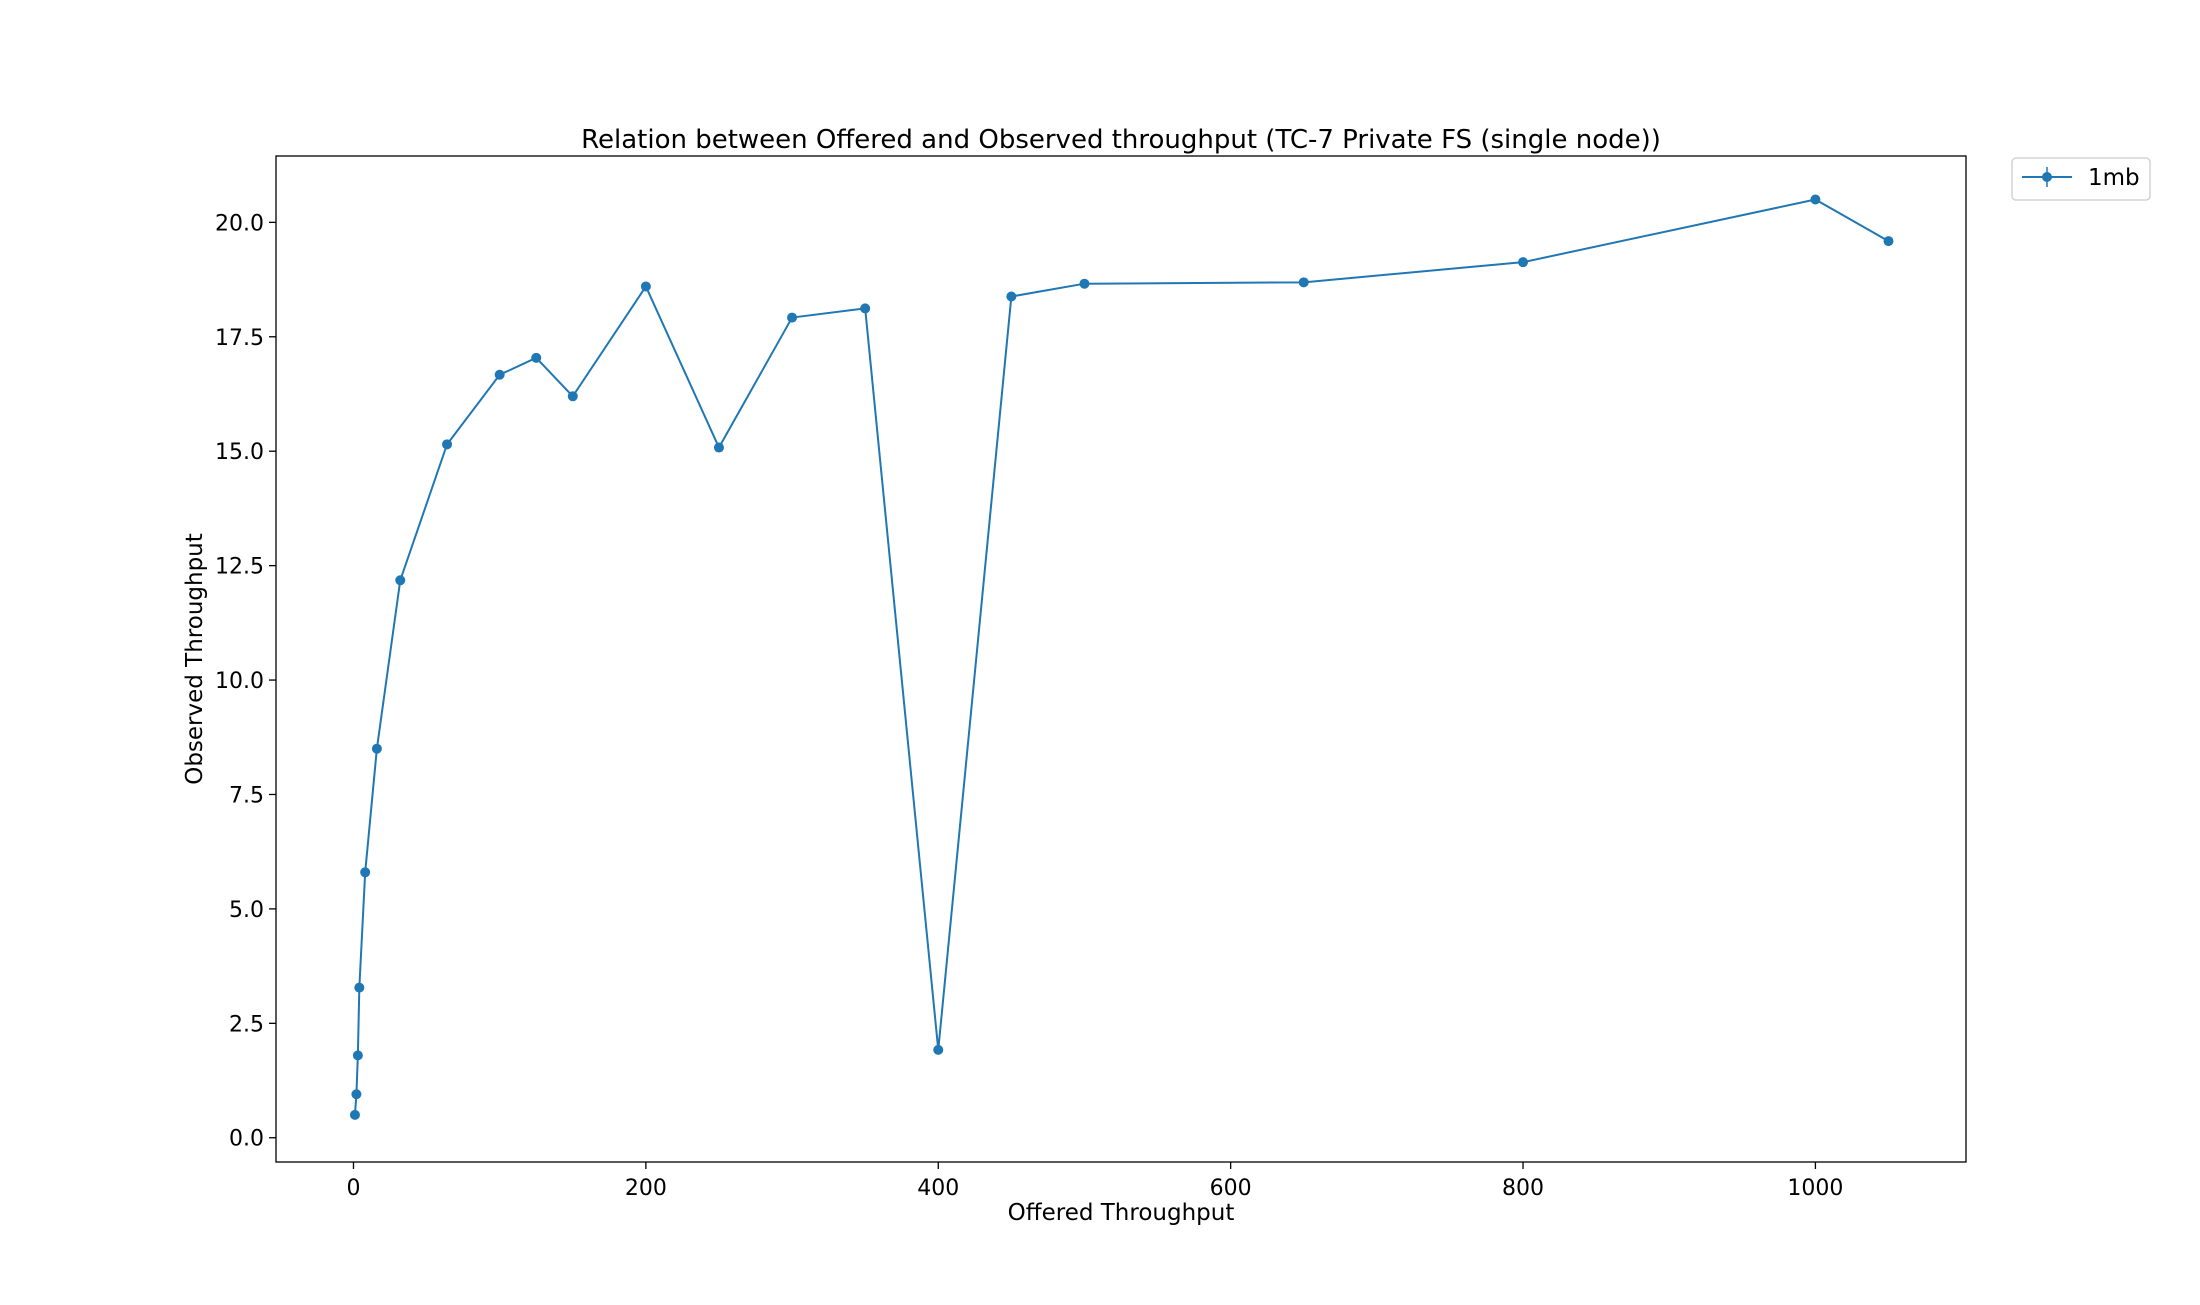 Image resolution: width=2200 pixels, height=1305 pixels. Describe the element at coordinates (246, 795) in the screenshot. I see `y-tick-label: 7.5` at that location.